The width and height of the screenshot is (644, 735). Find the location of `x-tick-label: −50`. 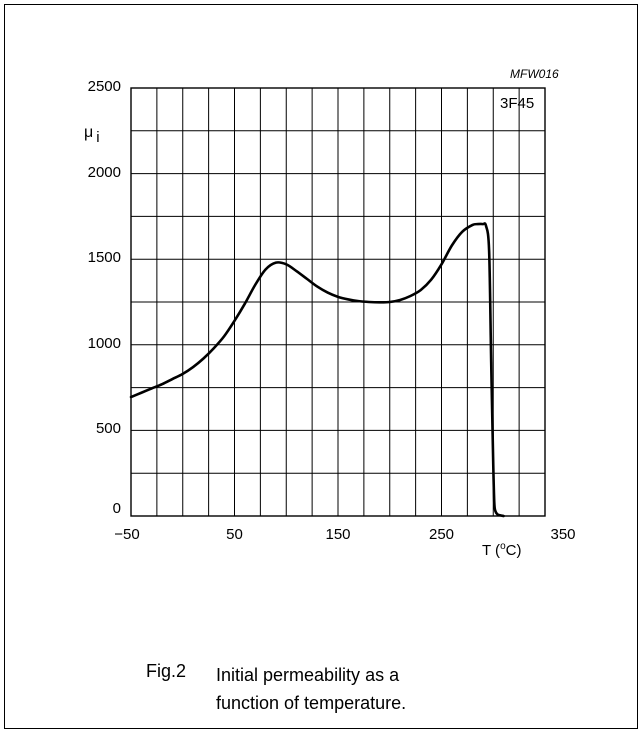

x-tick-label: −50 is located at coordinates (127, 534).